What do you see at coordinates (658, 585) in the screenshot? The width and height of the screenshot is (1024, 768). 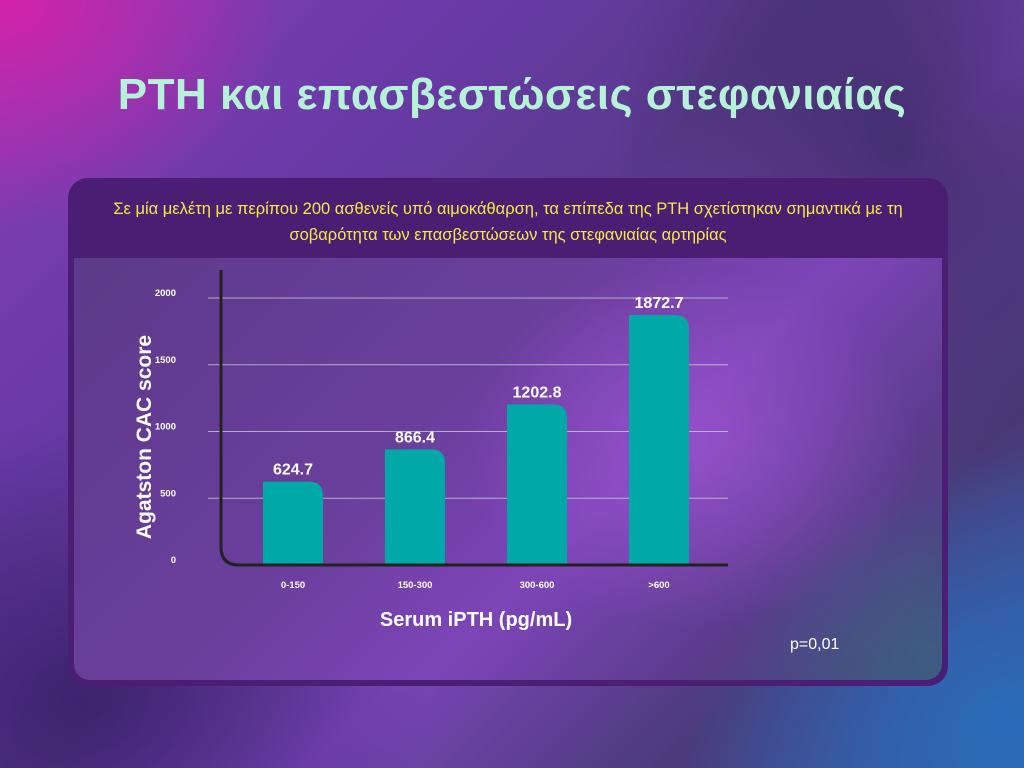 I see `category-label: >600` at bounding box center [658, 585].